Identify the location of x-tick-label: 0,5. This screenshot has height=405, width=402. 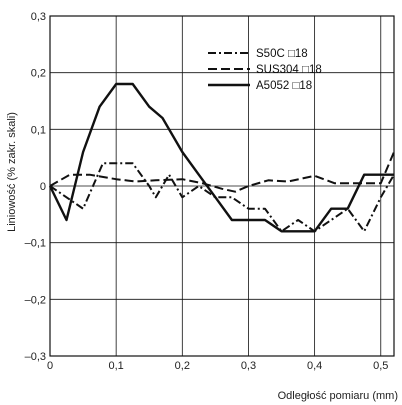
(380, 366).